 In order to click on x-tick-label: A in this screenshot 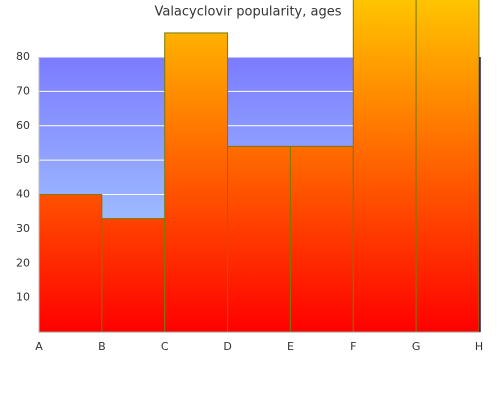, I will do `click(39, 346)`.